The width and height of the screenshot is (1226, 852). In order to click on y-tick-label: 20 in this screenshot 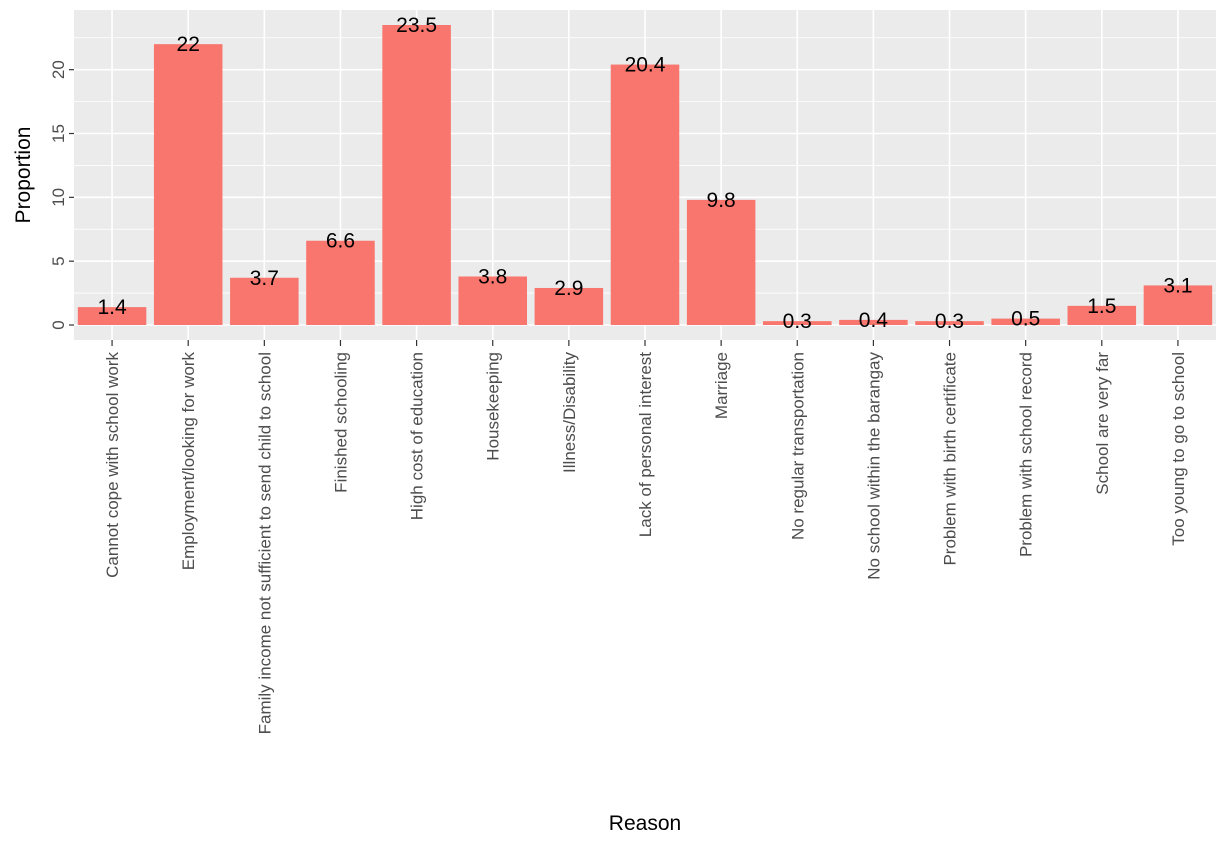, I will do `click(58, 69)`.